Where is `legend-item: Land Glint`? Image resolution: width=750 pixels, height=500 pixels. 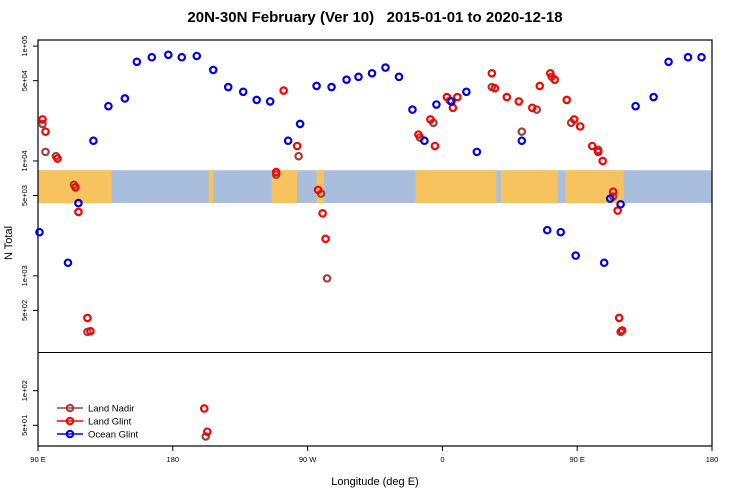 legend-item: Land Glint is located at coordinates (94, 422).